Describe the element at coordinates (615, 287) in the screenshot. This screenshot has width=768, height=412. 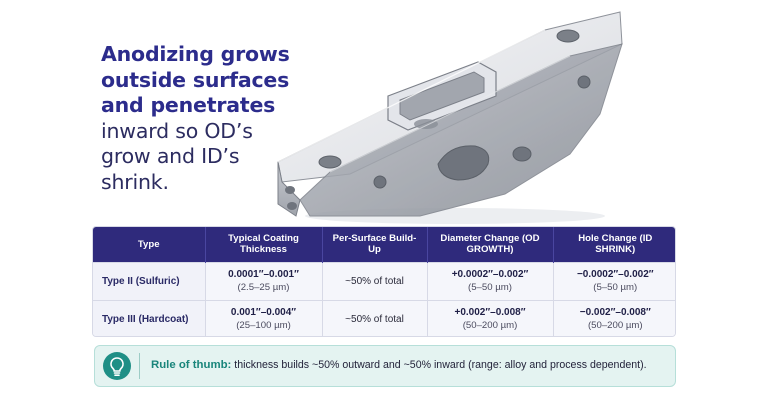
I see `hole-microns: (5–50 µm)` at that location.